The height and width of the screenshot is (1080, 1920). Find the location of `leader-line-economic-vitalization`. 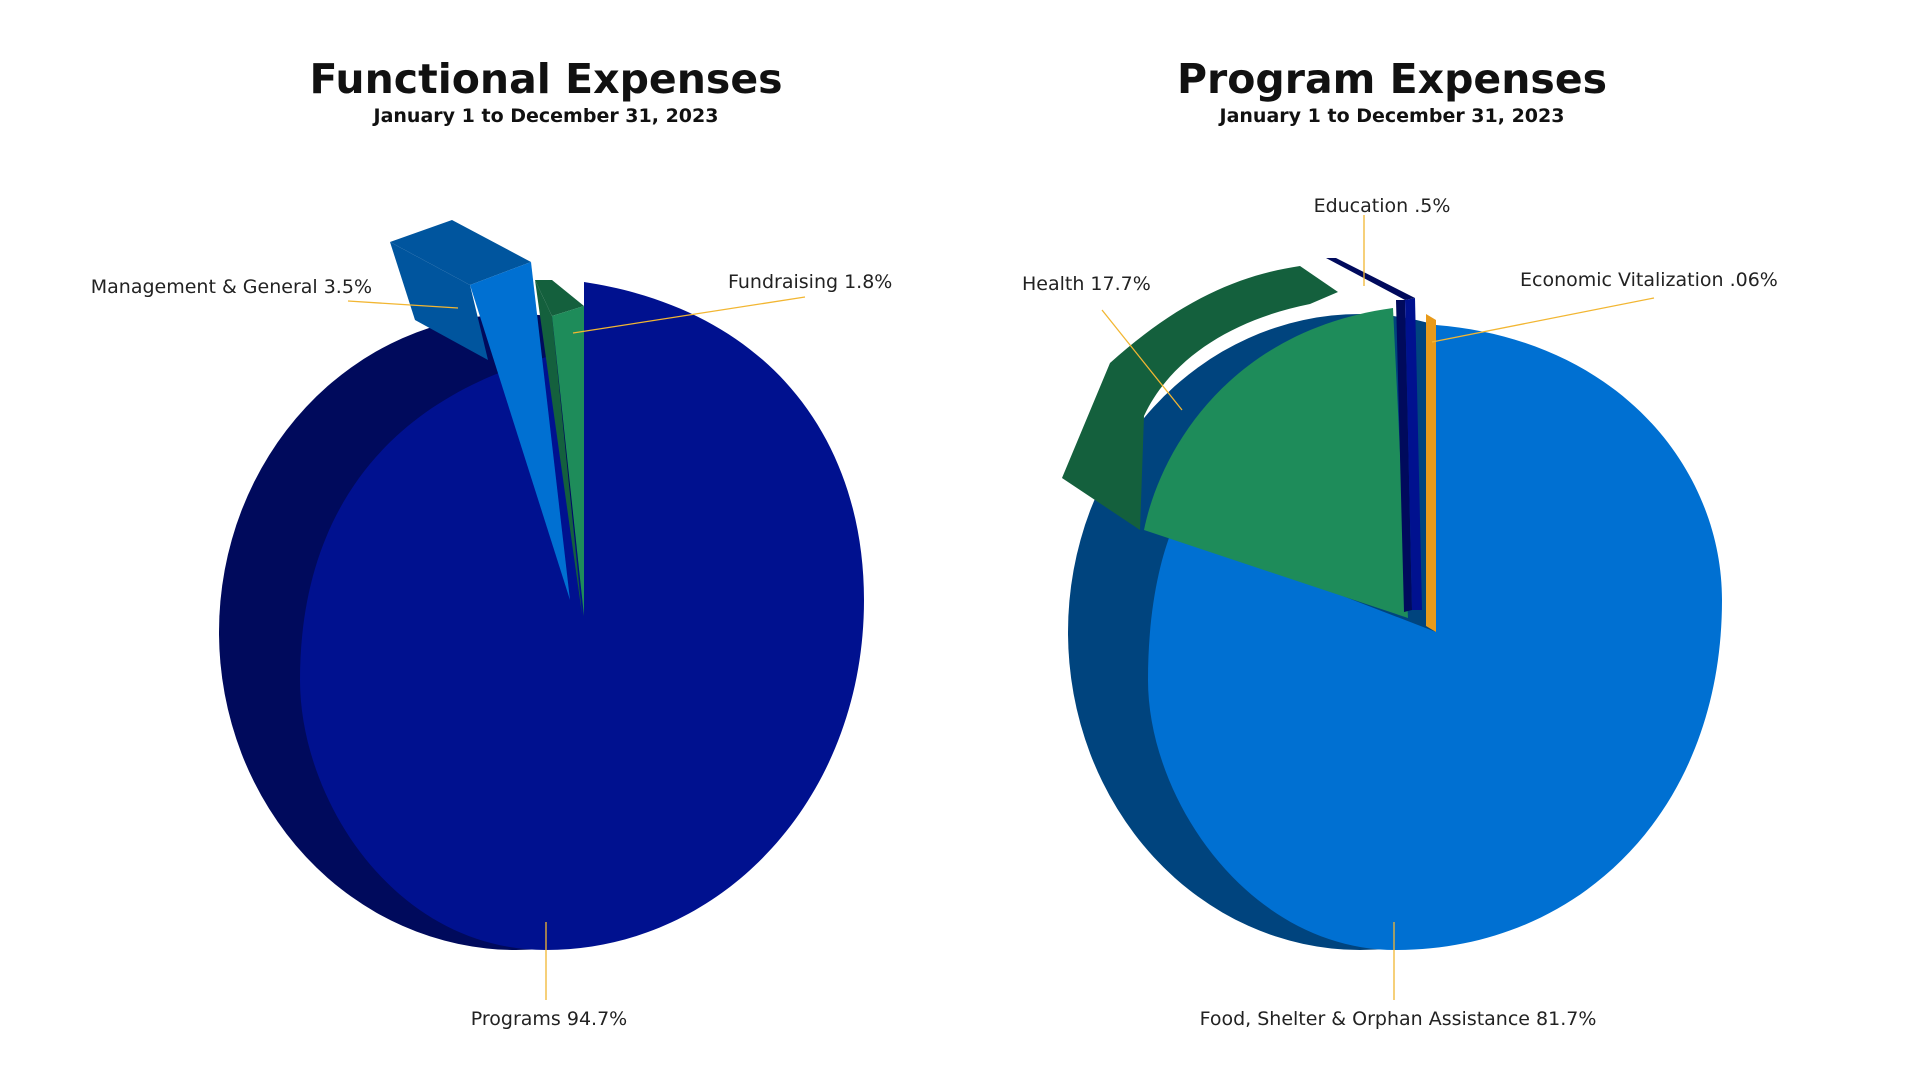

leader-line-economic-vitalization is located at coordinates (1543, 320).